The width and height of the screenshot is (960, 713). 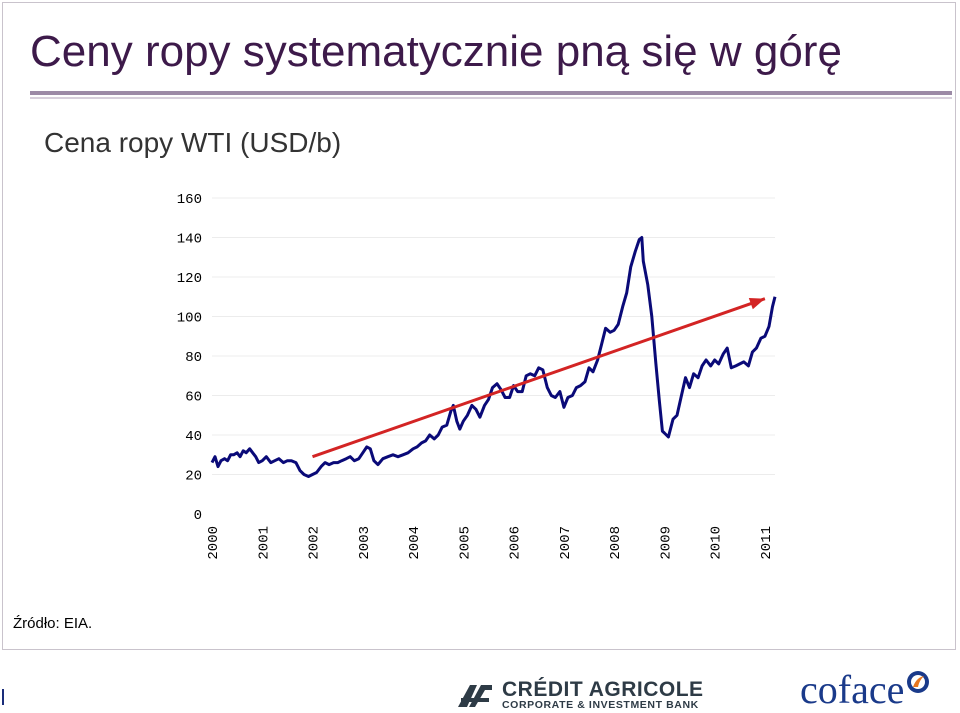 What do you see at coordinates (616, 543) in the screenshot?
I see `x-tick-label-2008: 2008` at bounding box center [616, 543].